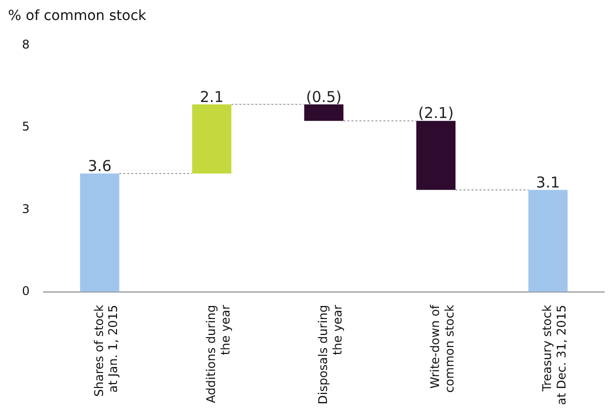 Image resolution: width=609 pixels, height=412 pixels. What do you see at coordinates (436, 113) in the screenshot?
I see `data-label: (2.1)` at bounding box center [436, 113].